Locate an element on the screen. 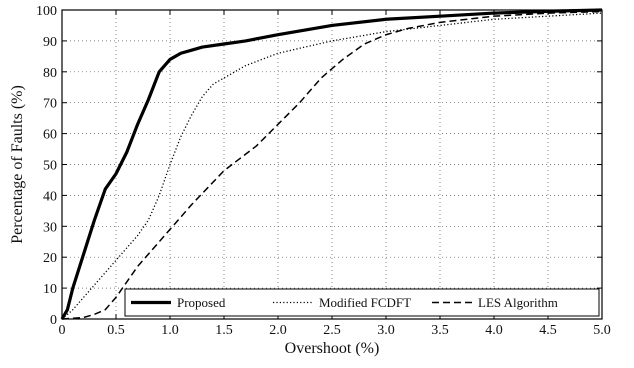 Image resolution: width=634 pixels, height=368 pixels. y-tick-label: 90 is located at coordinates (50, 42).